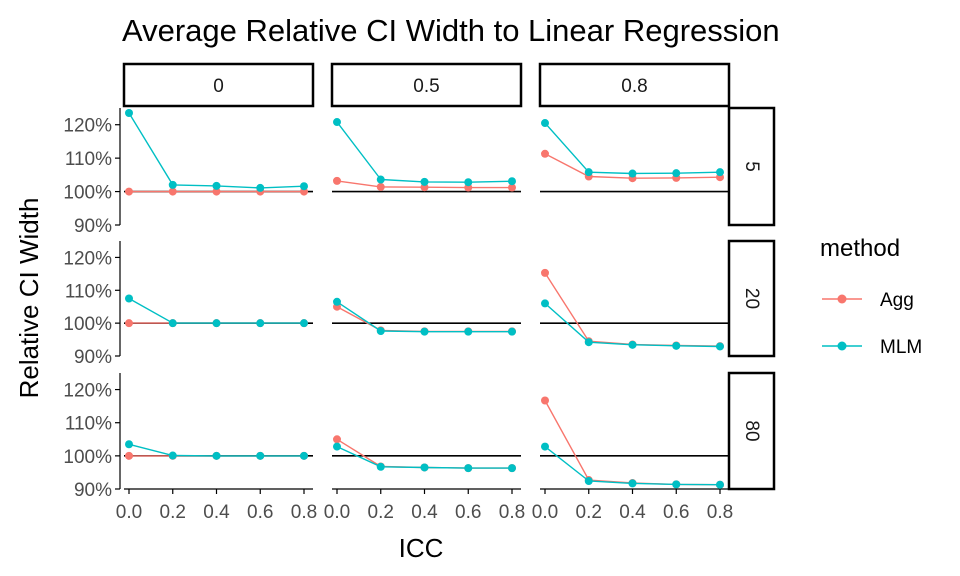  What do you see at coordinates (426, 454) in the screenshot?
I see `panel-0.5-80` at bounding box center [426, 454].